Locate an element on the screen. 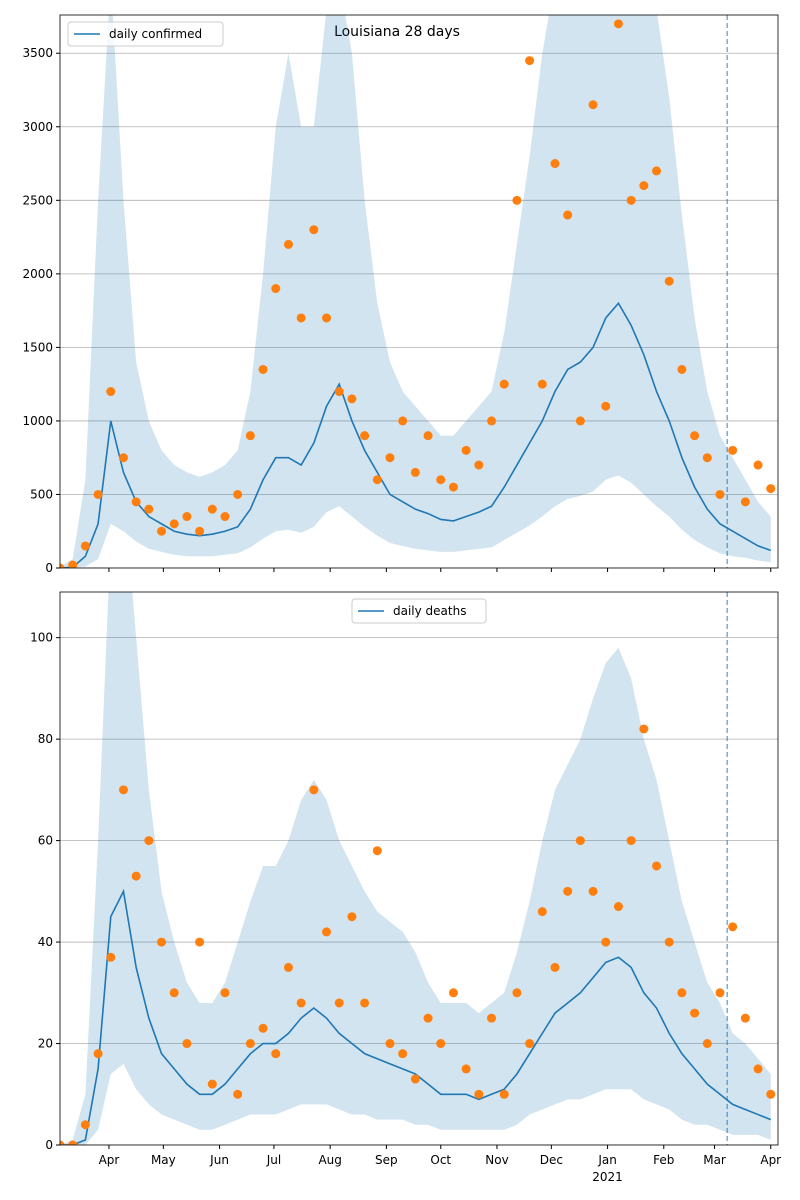 The height and width of the screenshot is (1200, 800). y-tick-label: 2500 is located at coordinates (37, 200).